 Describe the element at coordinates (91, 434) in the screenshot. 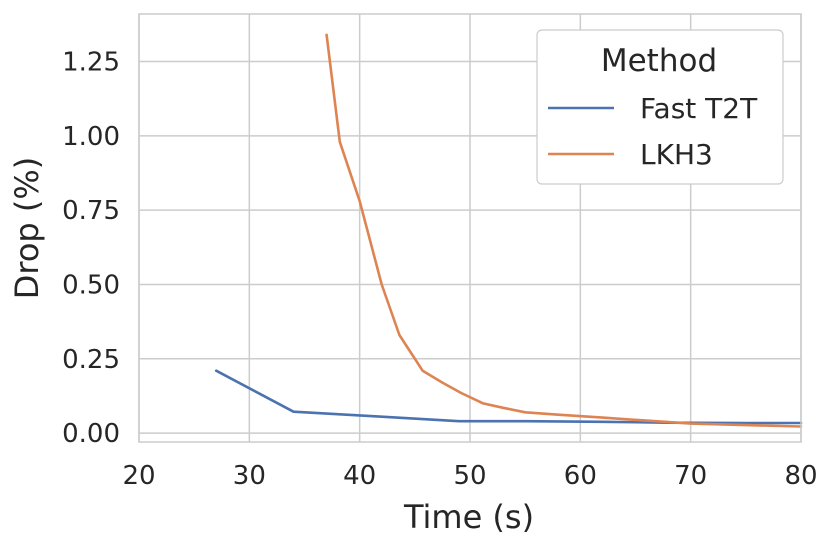

I see `y-tick-label: 0.00` at that location.